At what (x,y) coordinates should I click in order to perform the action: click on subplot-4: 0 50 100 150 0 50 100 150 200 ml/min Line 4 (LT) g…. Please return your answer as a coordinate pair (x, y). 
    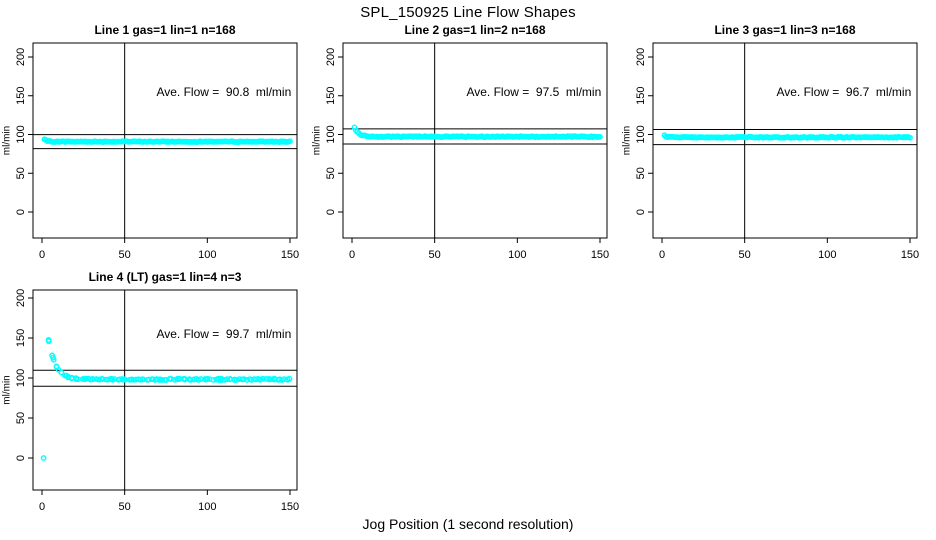
    Looking at the image, I should click on (151, 391).